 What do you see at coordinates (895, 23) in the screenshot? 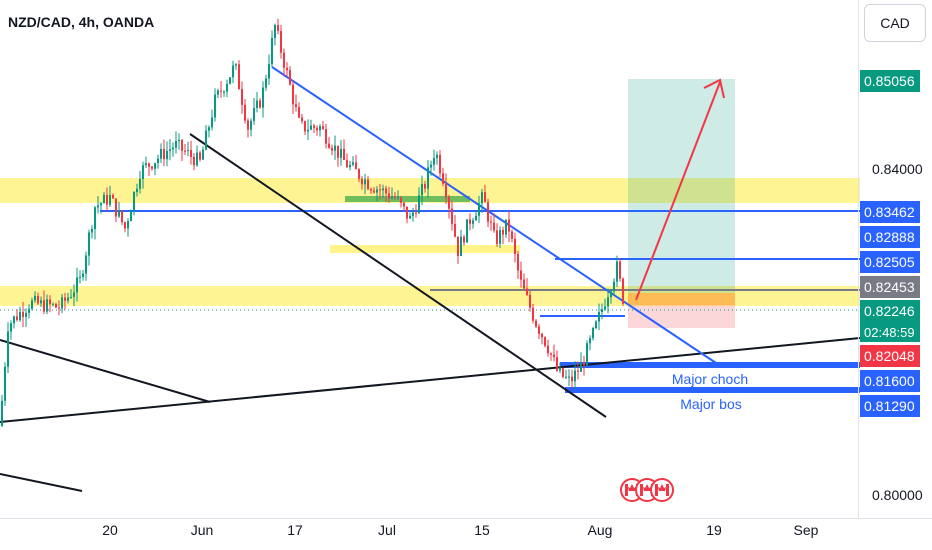
I see `currency-button: CAD` at bounding box center [895, 23].